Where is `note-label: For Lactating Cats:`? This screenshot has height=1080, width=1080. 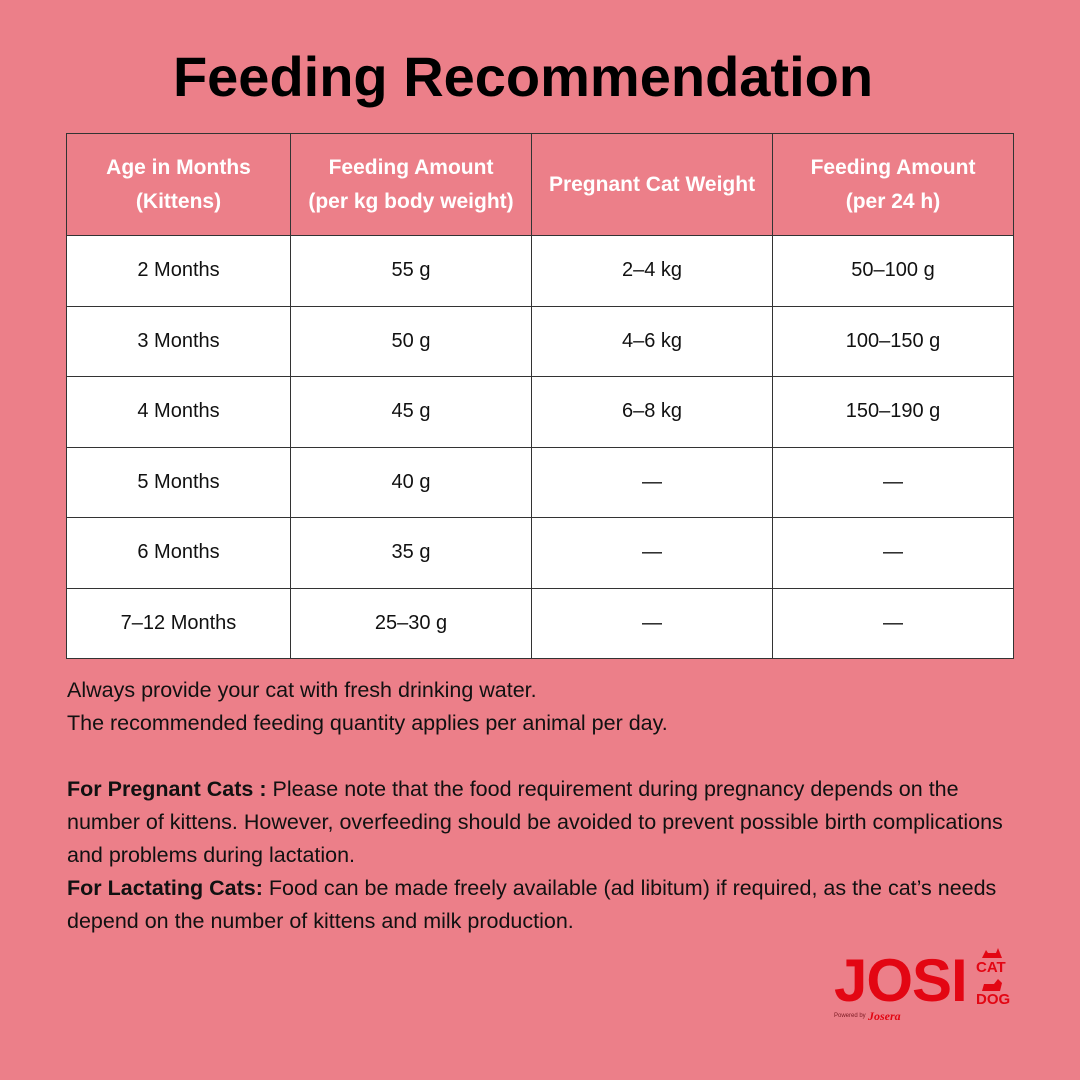 note-label: For Lactating Cats: is located at coordinates (165, 888).